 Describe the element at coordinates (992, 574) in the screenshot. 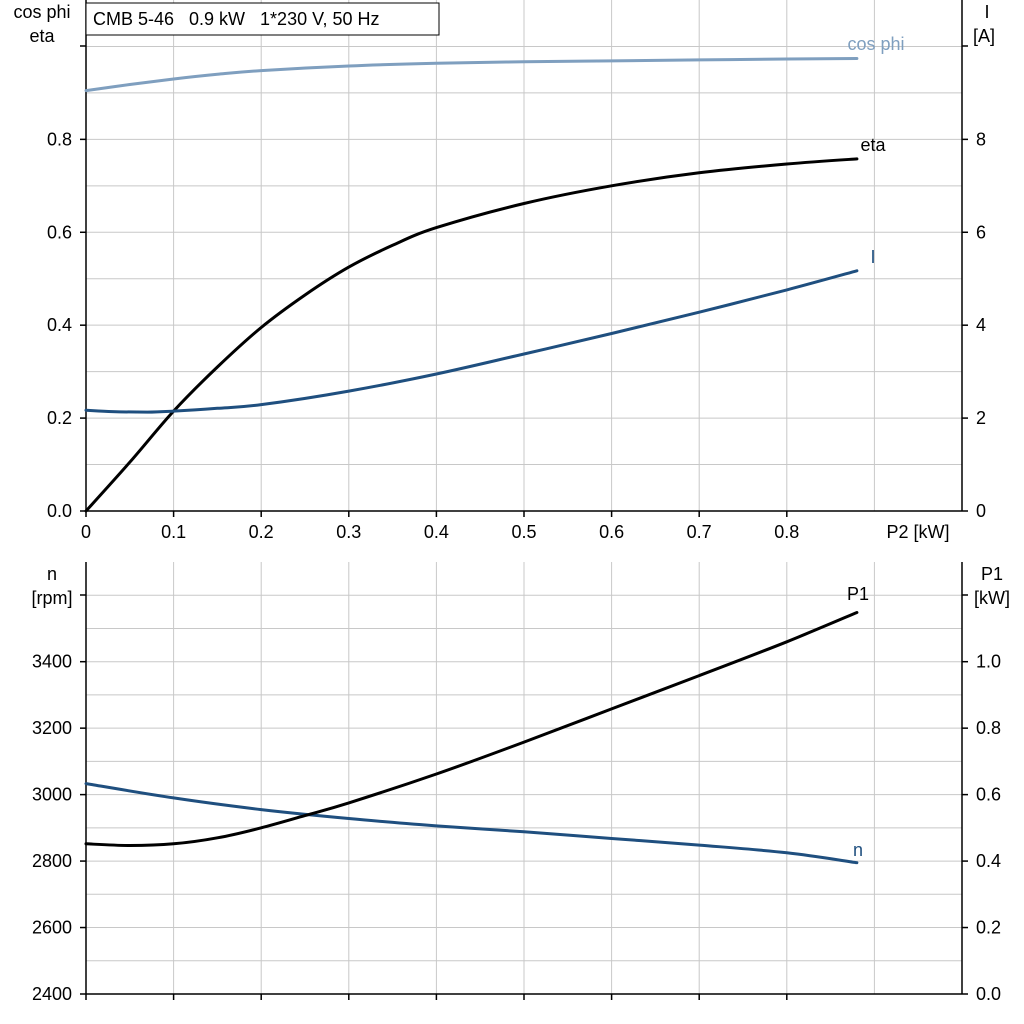

I see `right-y-axis-title: P1` at that location.